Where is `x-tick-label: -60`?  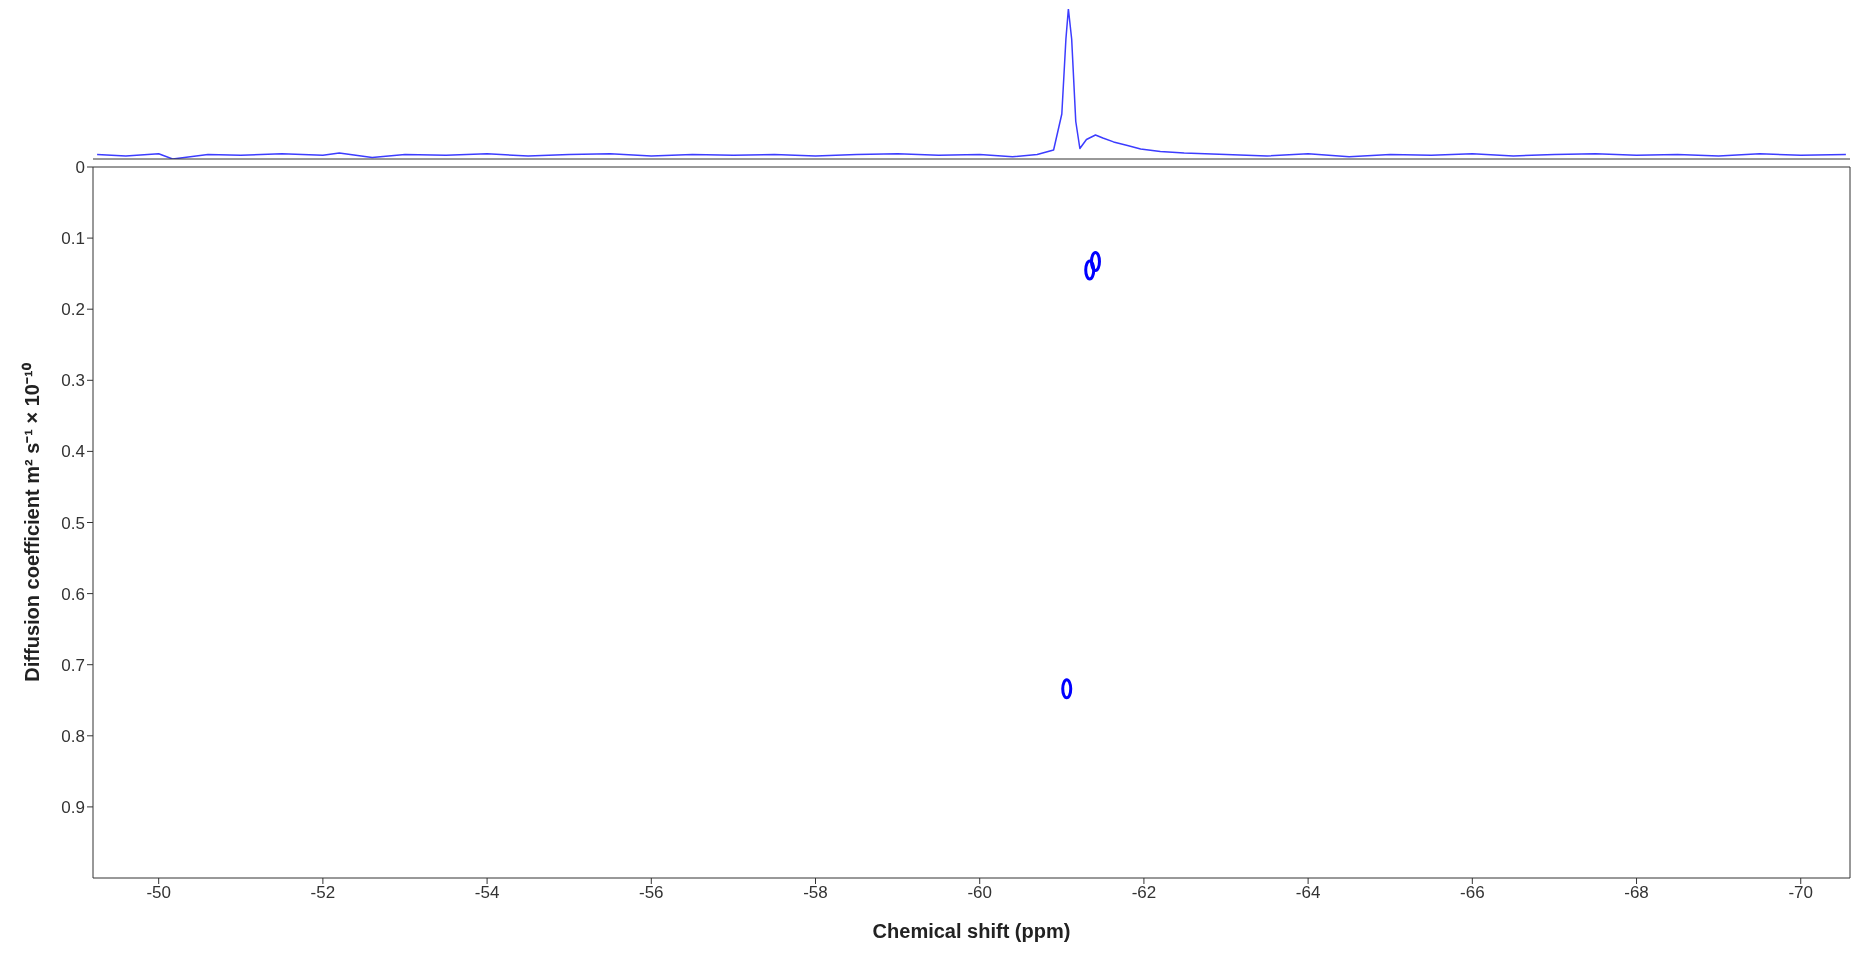
x-tick-label: -60 is located at coordinates (979, 893).